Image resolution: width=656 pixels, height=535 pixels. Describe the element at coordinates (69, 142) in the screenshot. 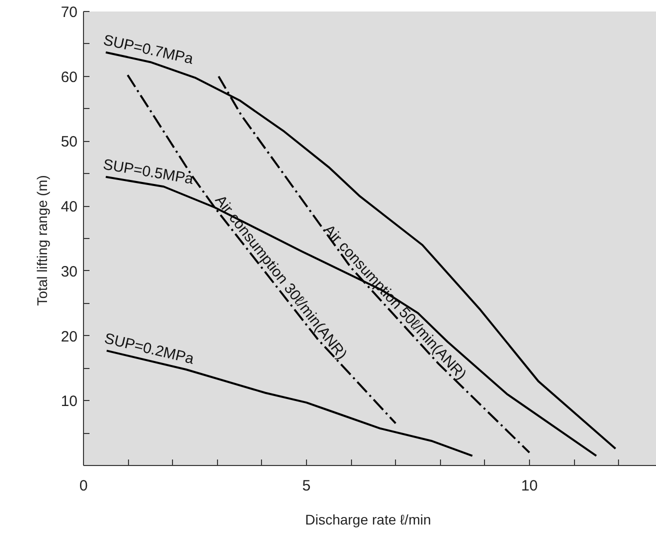

I see `y-tick-label: 50` at that location.